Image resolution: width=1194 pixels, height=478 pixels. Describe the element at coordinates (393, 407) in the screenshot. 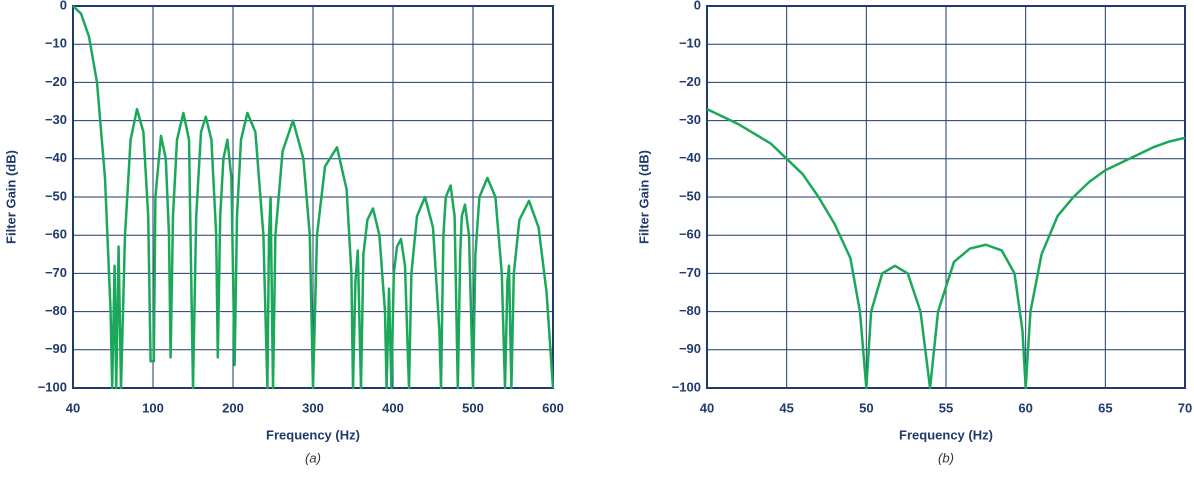

I see `x-tick-label: 400` at that location.